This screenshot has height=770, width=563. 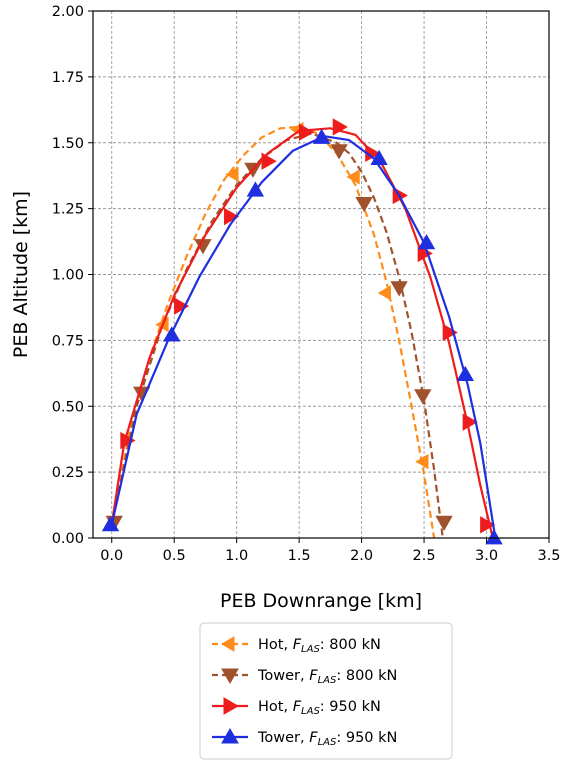 What do you see at coordinates (68, 210) in the screenshot?
I see `y-tick-label: 1.25` at bounding box center [68, 210].